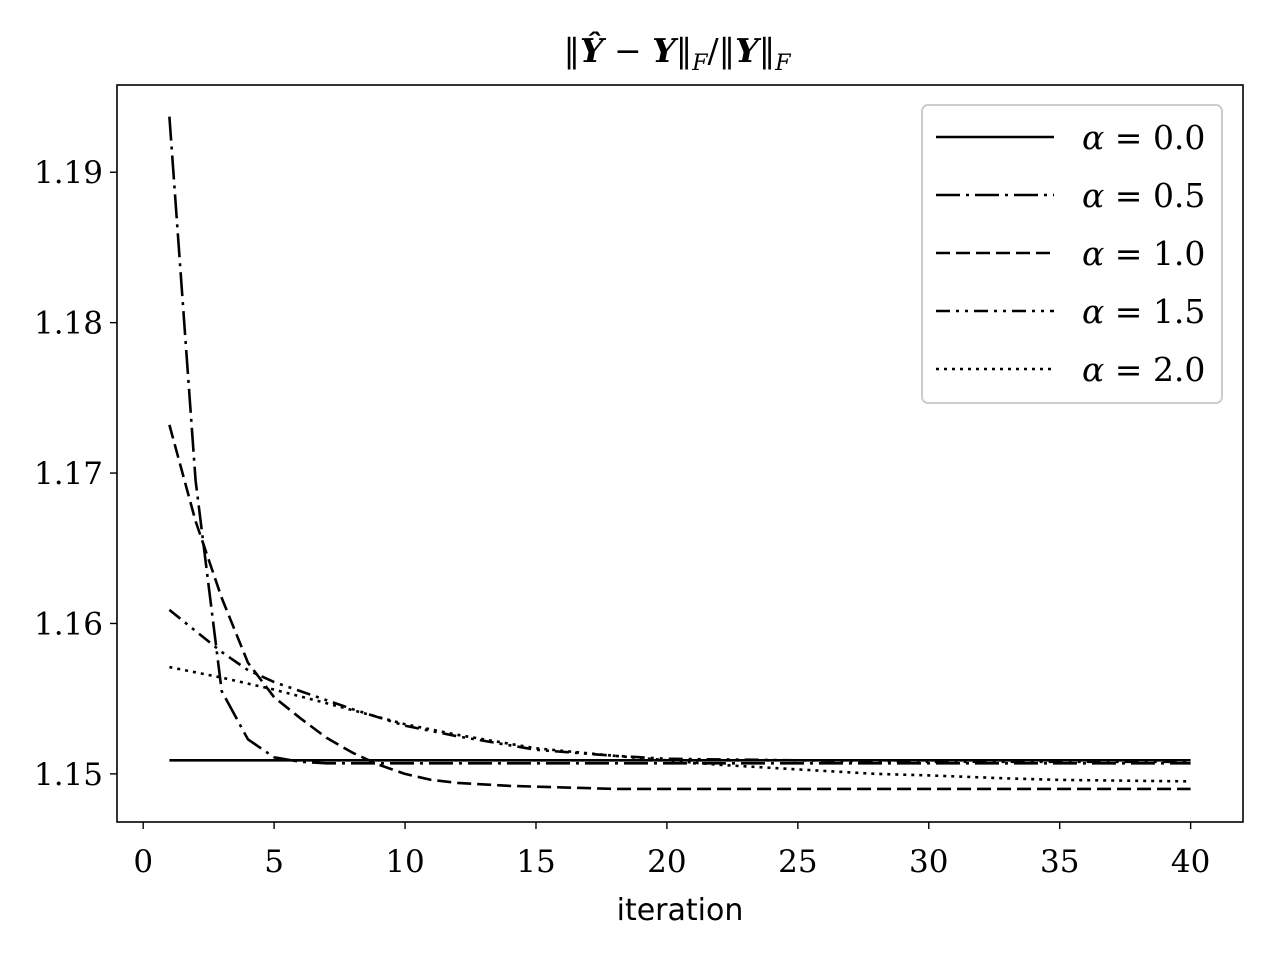 Image resolution: width=1280 pixels, height=960 pixels. I want to click on legend-label-2: α = 0.5, so click(1143, 195).